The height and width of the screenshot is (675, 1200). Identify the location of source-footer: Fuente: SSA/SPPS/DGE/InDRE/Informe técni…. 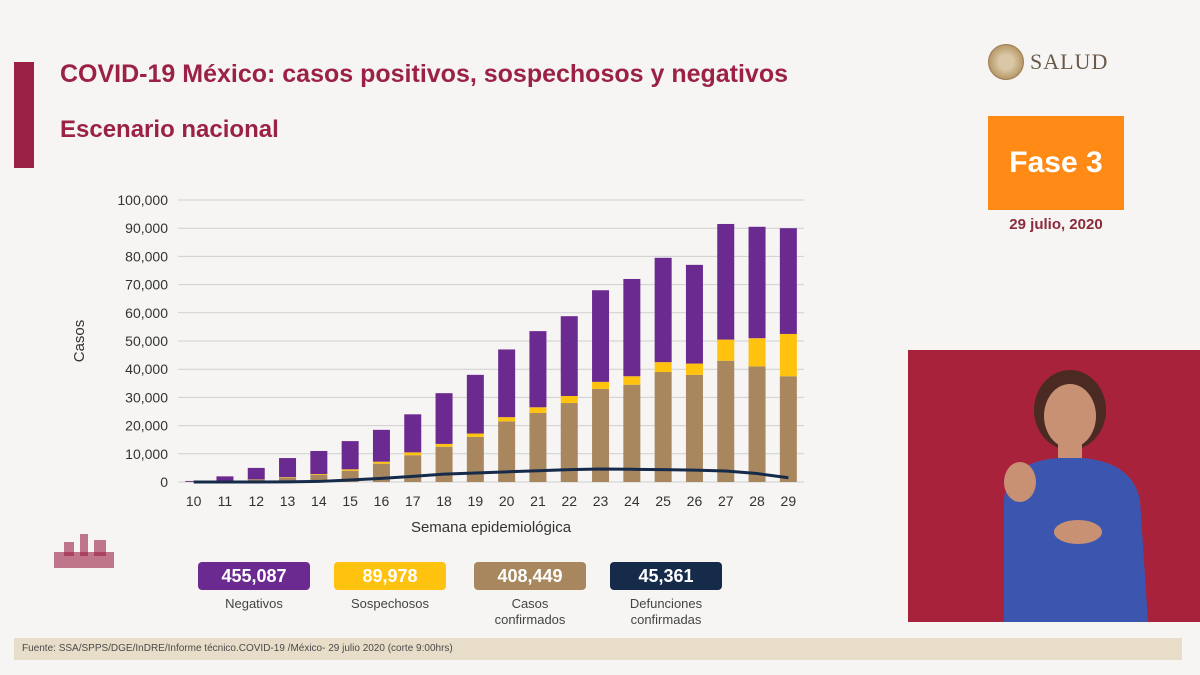
(598, 649).